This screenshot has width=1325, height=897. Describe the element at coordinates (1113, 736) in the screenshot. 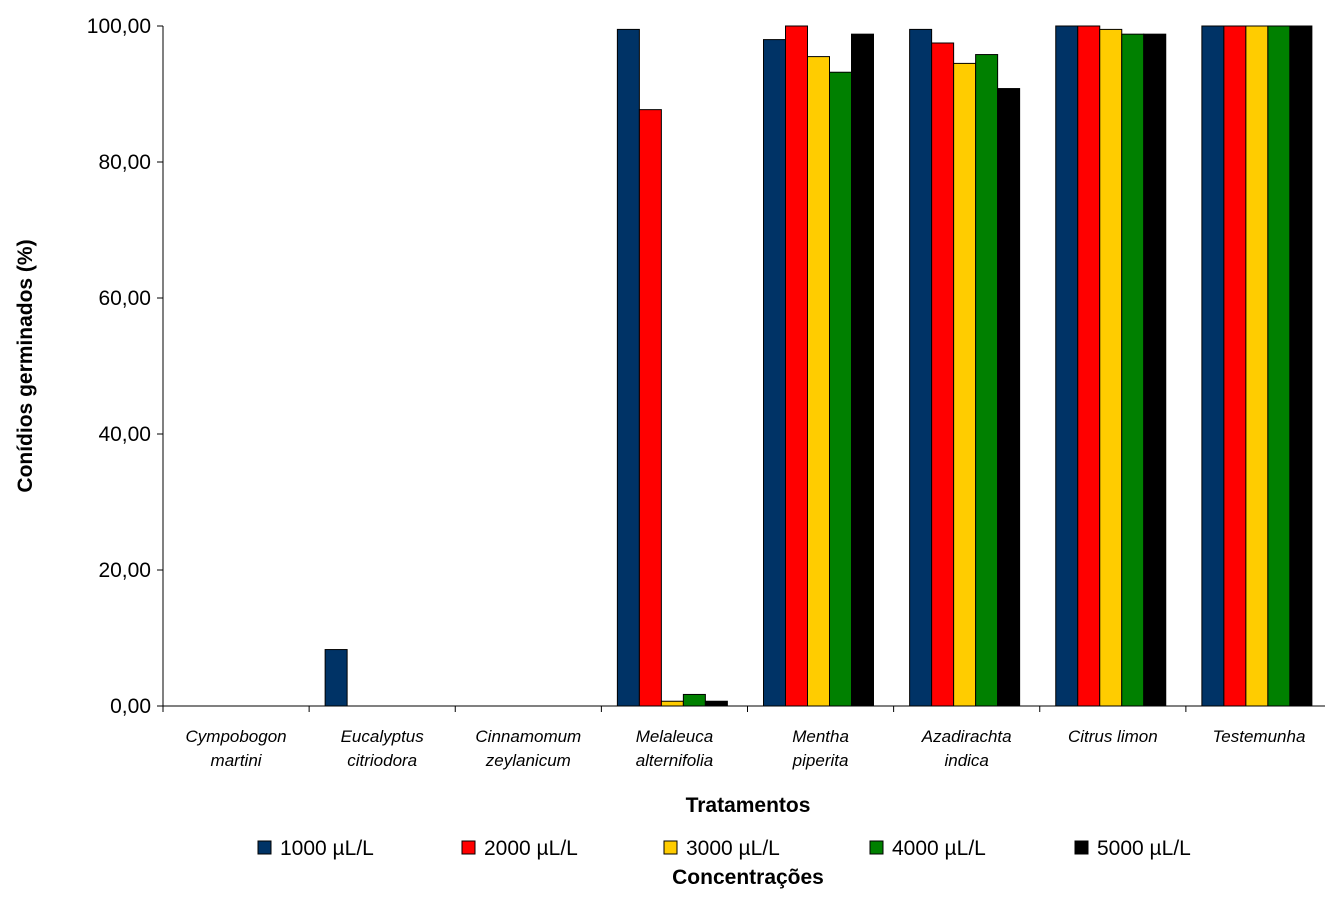

I see `x-category-label: Citrus limon` at that location.